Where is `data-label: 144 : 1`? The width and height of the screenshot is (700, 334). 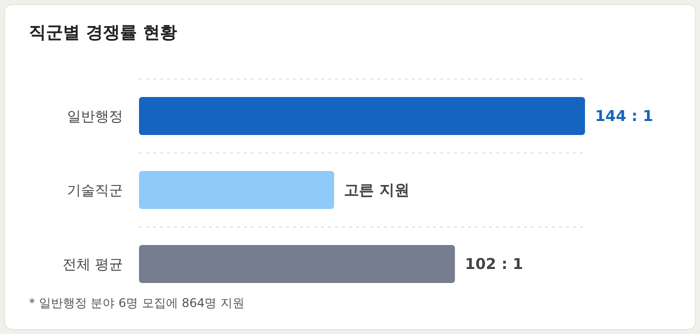 data-label: 144 : 1 is located at coordinates (624, 116).